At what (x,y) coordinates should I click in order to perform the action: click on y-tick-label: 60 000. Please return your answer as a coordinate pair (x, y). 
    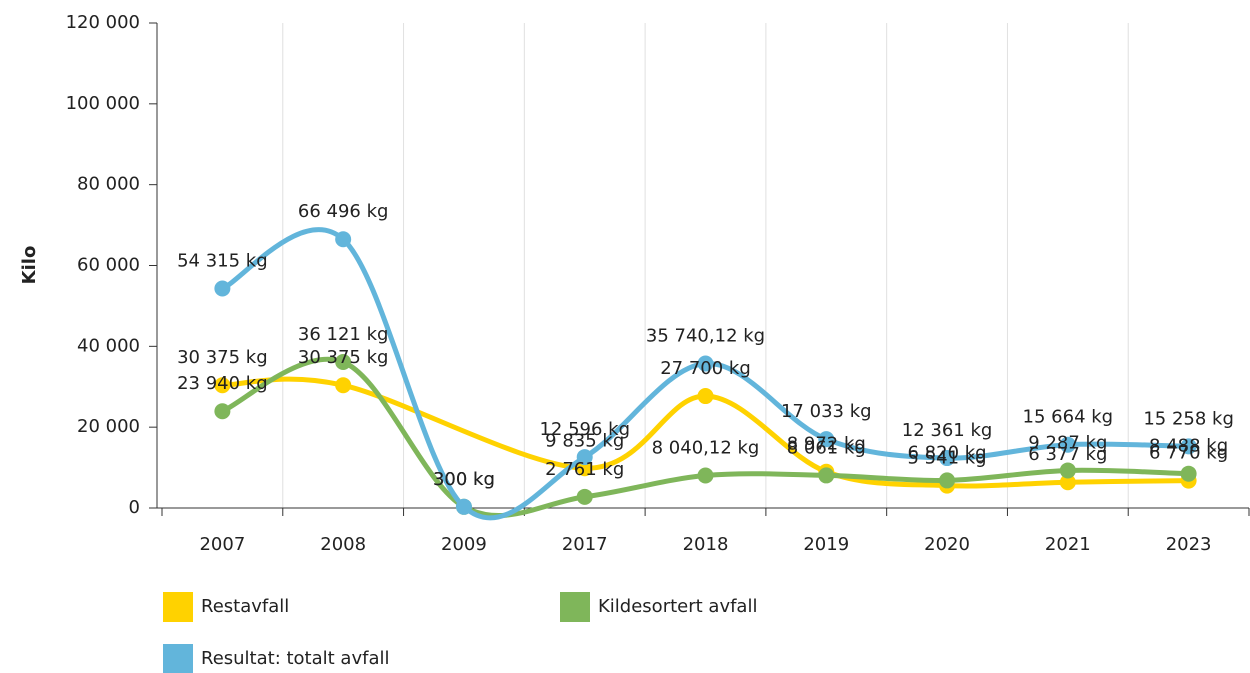
    Looking at the image, I should click on (108, 265).